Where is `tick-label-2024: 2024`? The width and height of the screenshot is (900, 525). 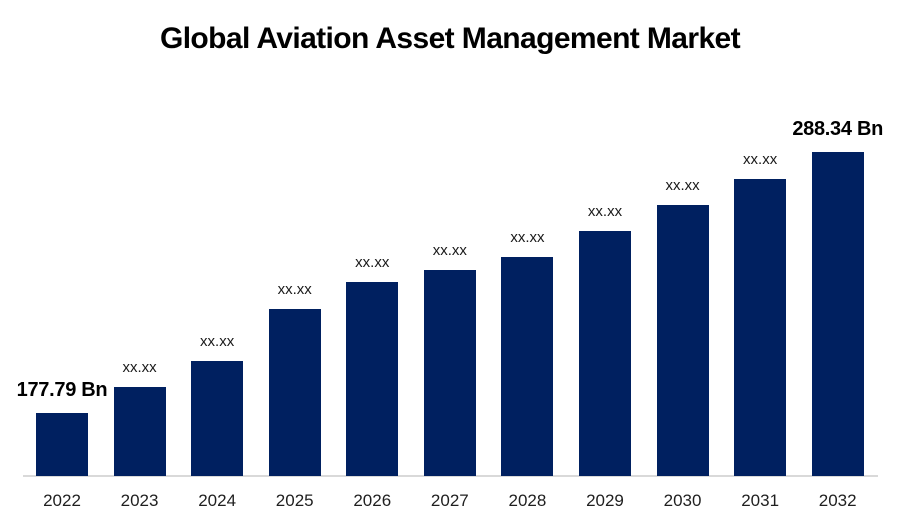 tick-label-2024: 2024 is located at coordinates (217, 500).